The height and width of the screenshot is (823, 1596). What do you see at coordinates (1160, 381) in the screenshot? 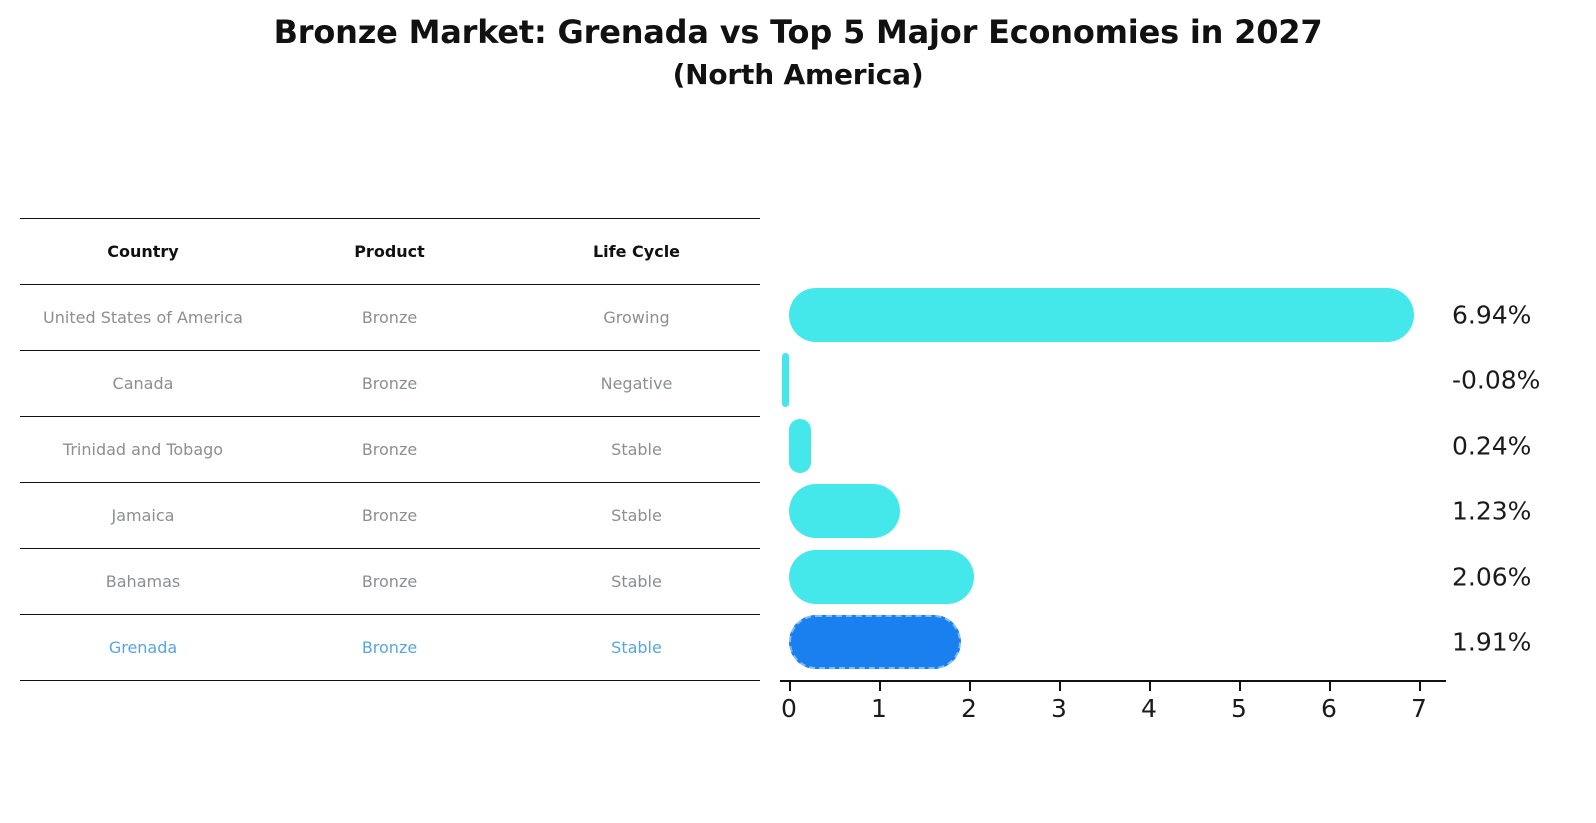
I see `bar-row: -0.08%` at bounding box center [1160, 381].